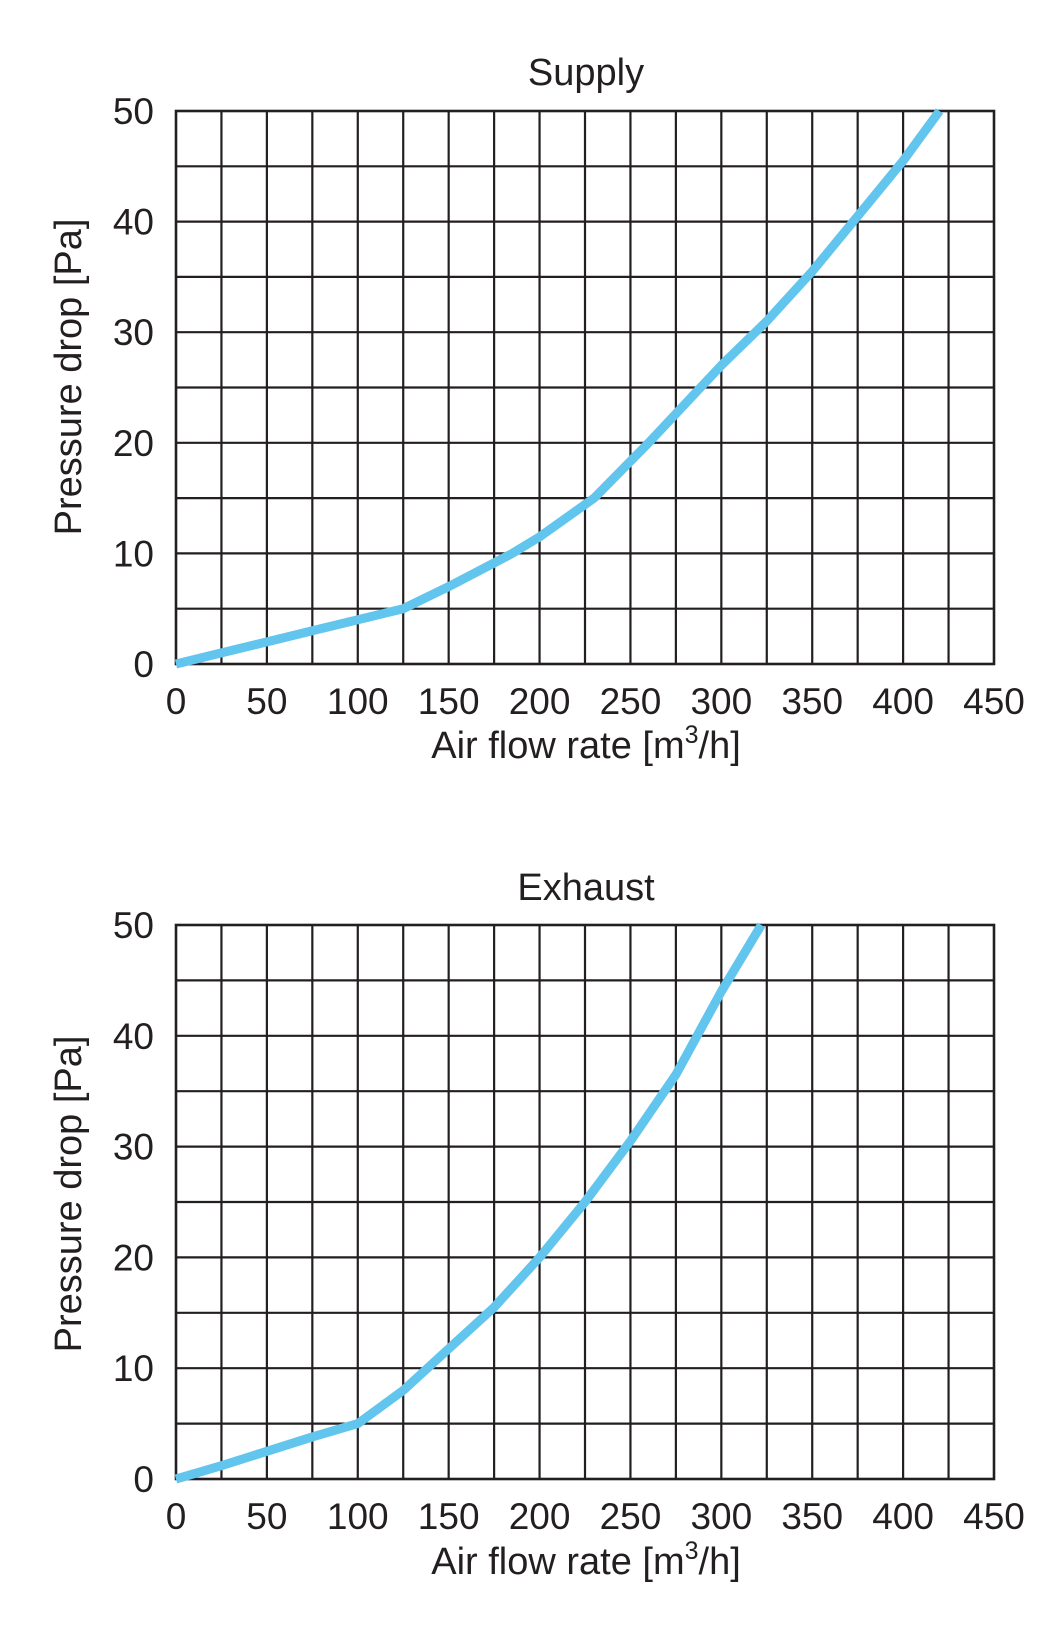 The image size is (1060, 1632). What do you see at coordinates (586, 73) in the screenshot?
I see `chart-title: Supply` at bounding box center [586, 73].